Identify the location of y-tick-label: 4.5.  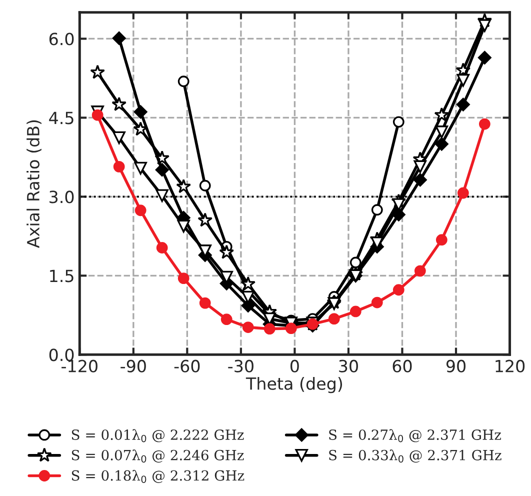
(61, 118).